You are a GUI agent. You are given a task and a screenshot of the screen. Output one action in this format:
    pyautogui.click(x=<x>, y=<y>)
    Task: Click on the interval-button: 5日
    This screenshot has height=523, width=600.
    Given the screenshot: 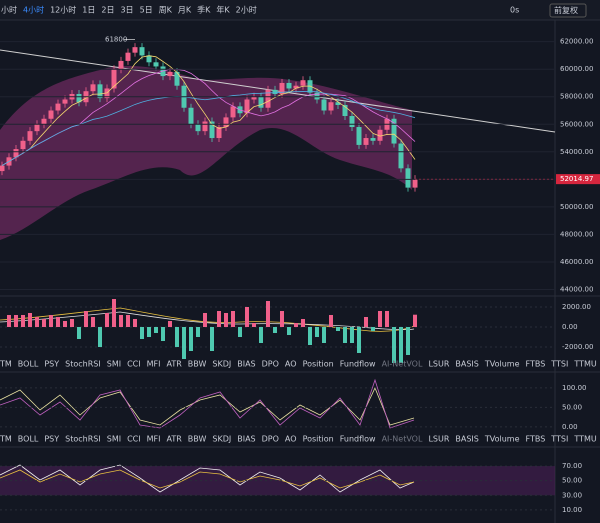 What is the action you would take?
    pyautogui.click(x=146, y=10)
    